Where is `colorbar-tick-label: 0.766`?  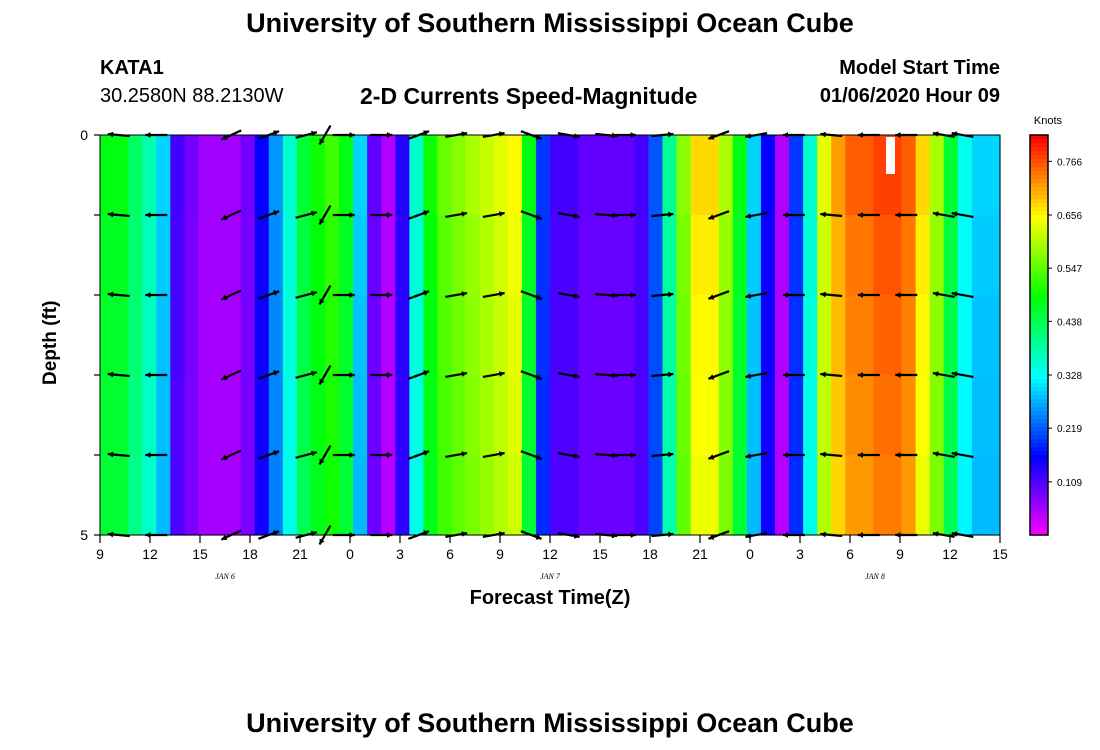
colorbar-tick-label: 0.766 is located at coordinates (1069, 162).